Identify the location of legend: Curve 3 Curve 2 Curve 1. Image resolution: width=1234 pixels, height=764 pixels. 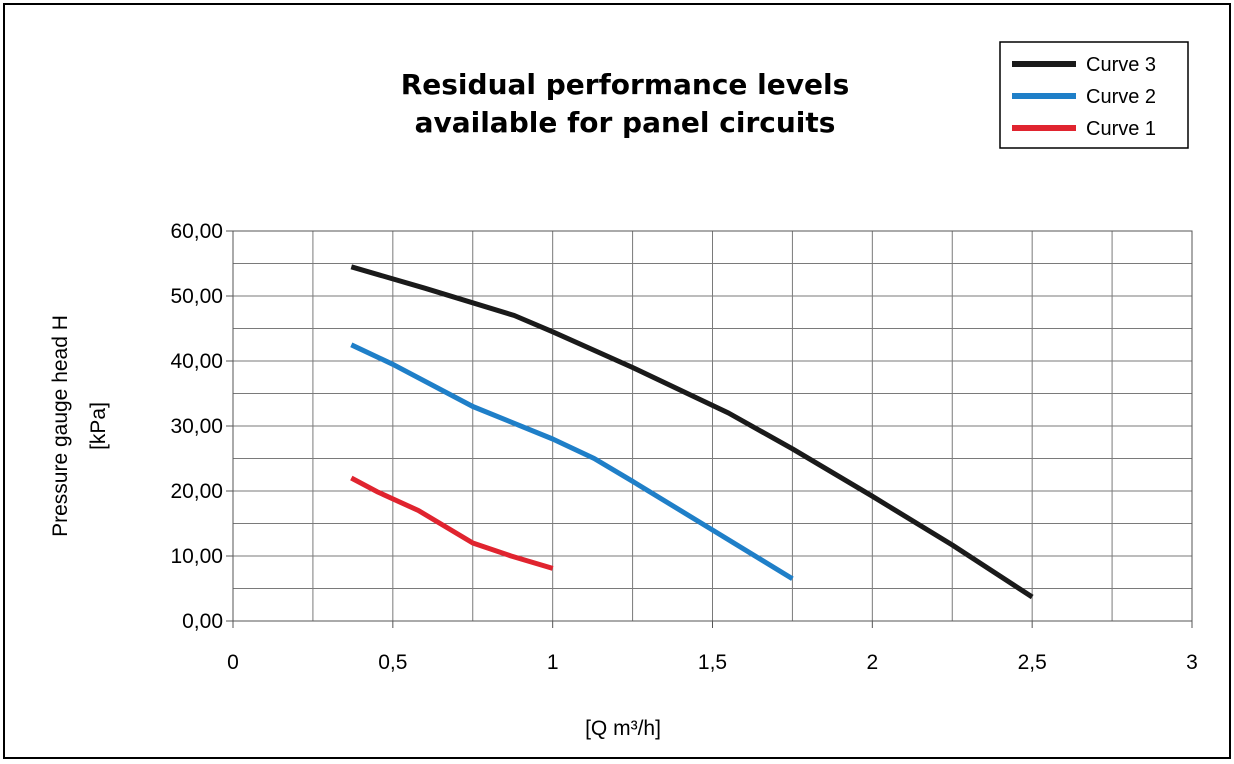
(1094, 95).